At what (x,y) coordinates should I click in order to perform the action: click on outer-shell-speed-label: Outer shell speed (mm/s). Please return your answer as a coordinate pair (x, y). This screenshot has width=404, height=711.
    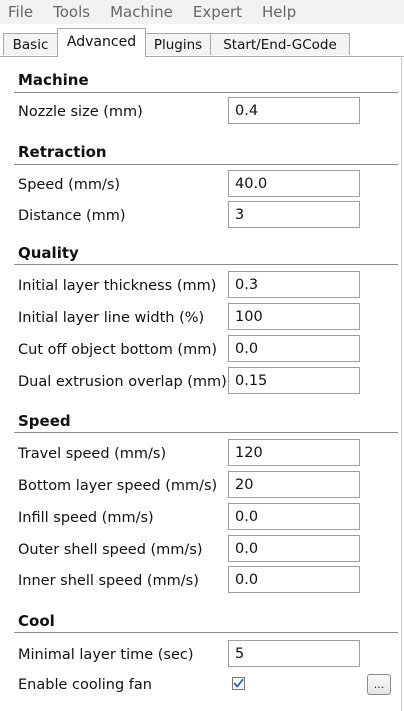
    Looking at the image, I should click on (110, 550).